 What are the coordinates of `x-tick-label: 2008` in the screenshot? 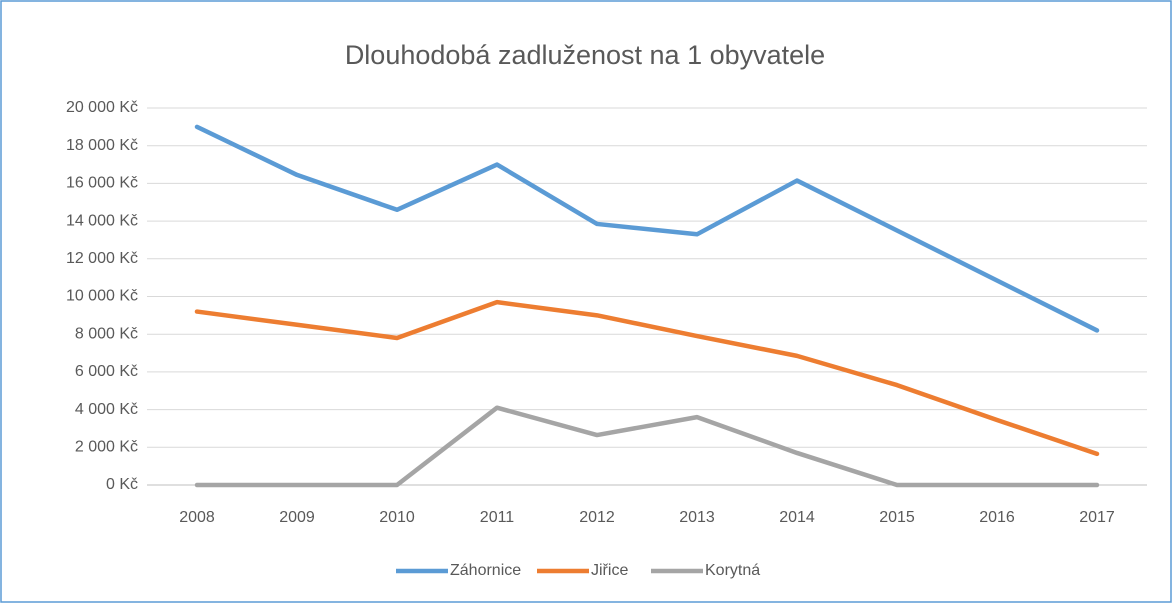 It's located at (197, 517).